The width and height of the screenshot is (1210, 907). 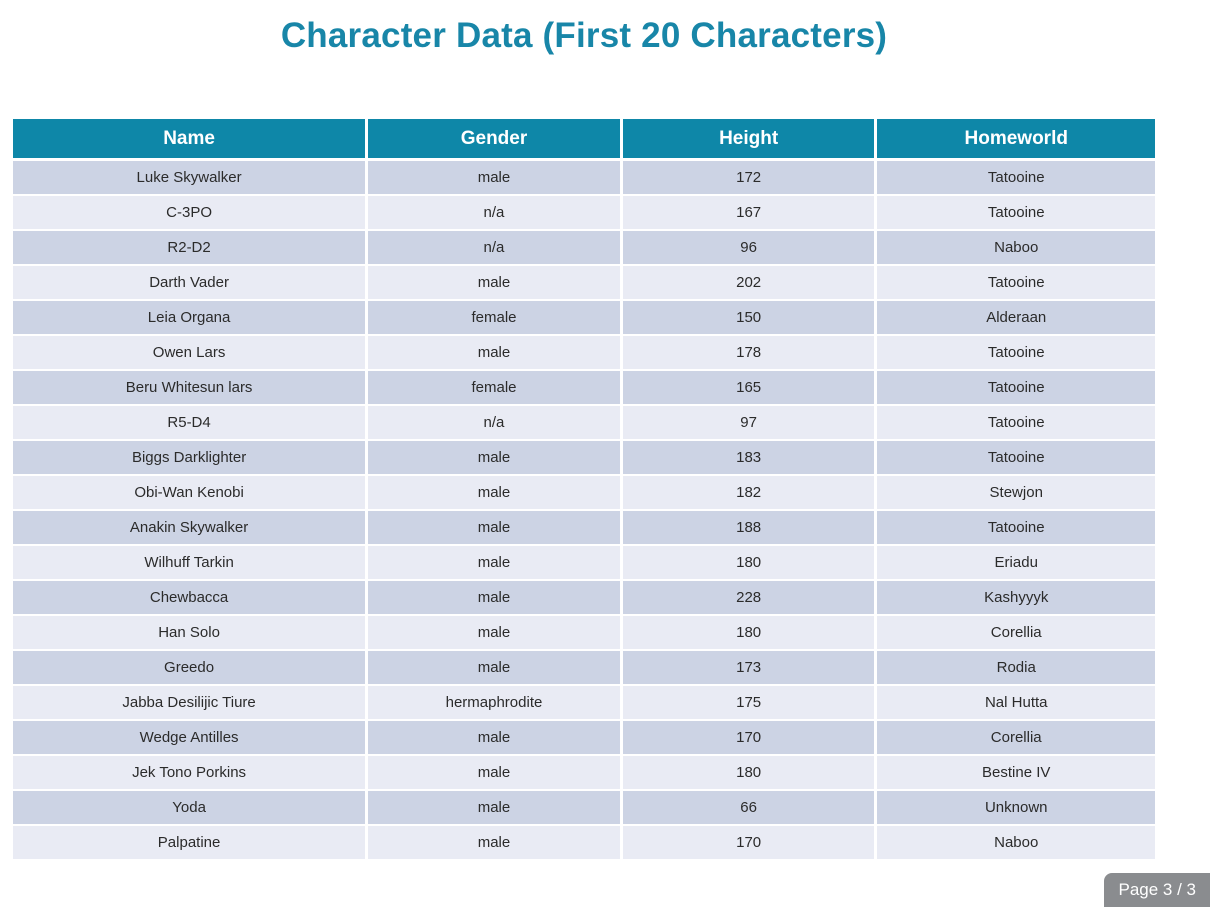 What do you see at coordinates (191, 318) in the screenshot?
I see `cell-name: Leia Organa` at bounding box center [191, 318].